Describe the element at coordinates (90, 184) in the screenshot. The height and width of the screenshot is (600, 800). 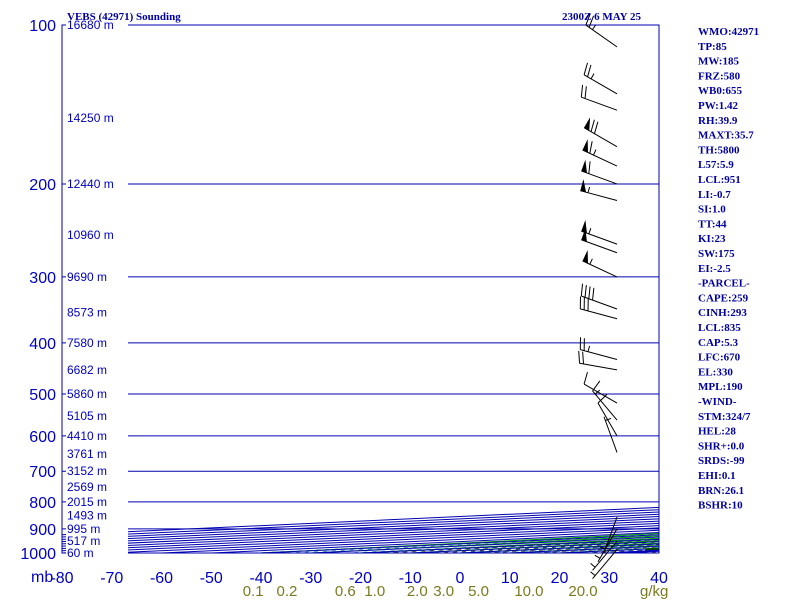
I see `height-label: 12440 m` at that location.